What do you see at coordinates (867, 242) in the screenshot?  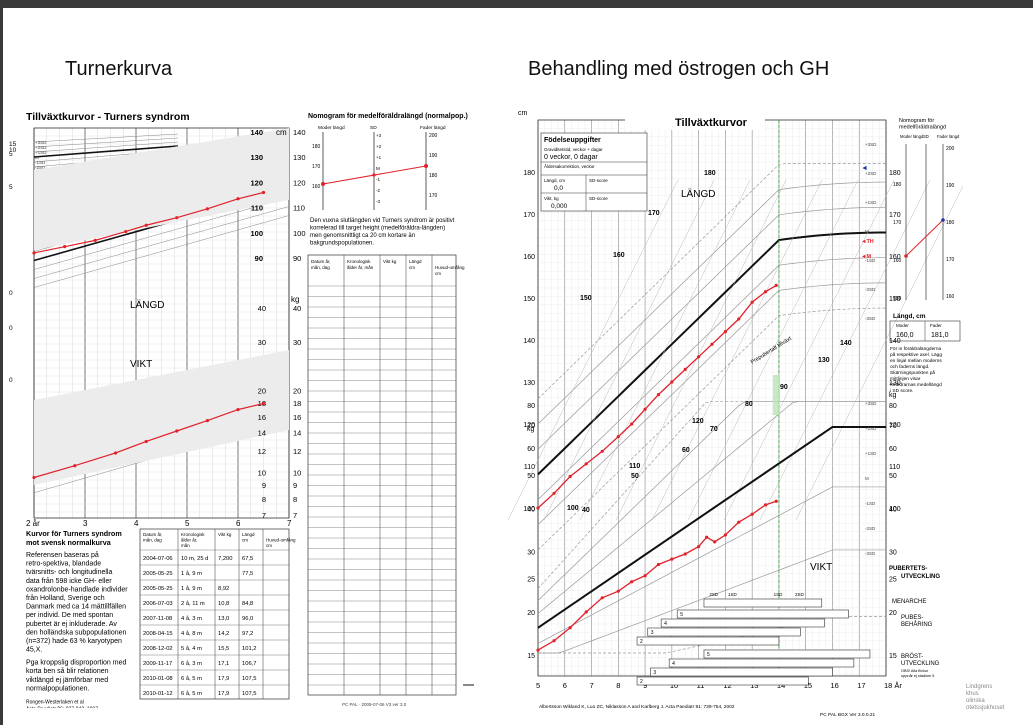 I see `th-marker: ◄TH` at bounding box center [867, 242].